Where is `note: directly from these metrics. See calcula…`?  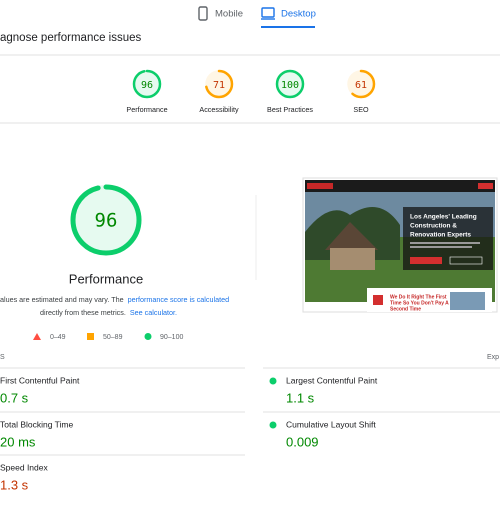
note: directly from these metrics. See calcula… is located at coordinates (108, 312).